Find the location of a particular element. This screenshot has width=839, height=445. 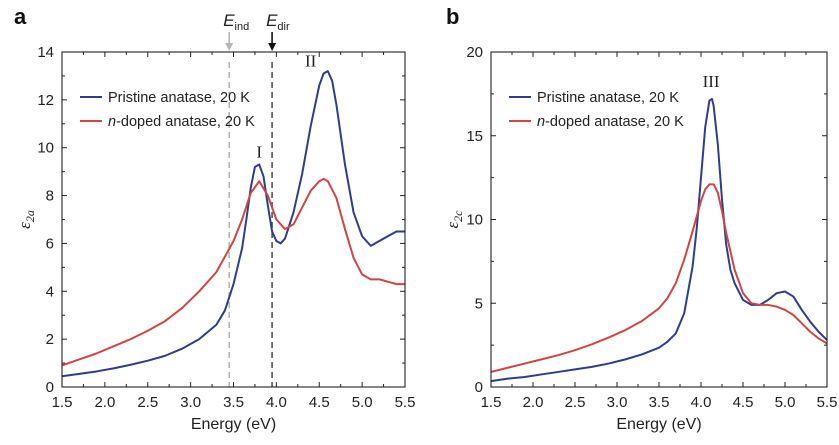

panel-b-xtick-label: 4.0 is located at coordinates (701, 402).